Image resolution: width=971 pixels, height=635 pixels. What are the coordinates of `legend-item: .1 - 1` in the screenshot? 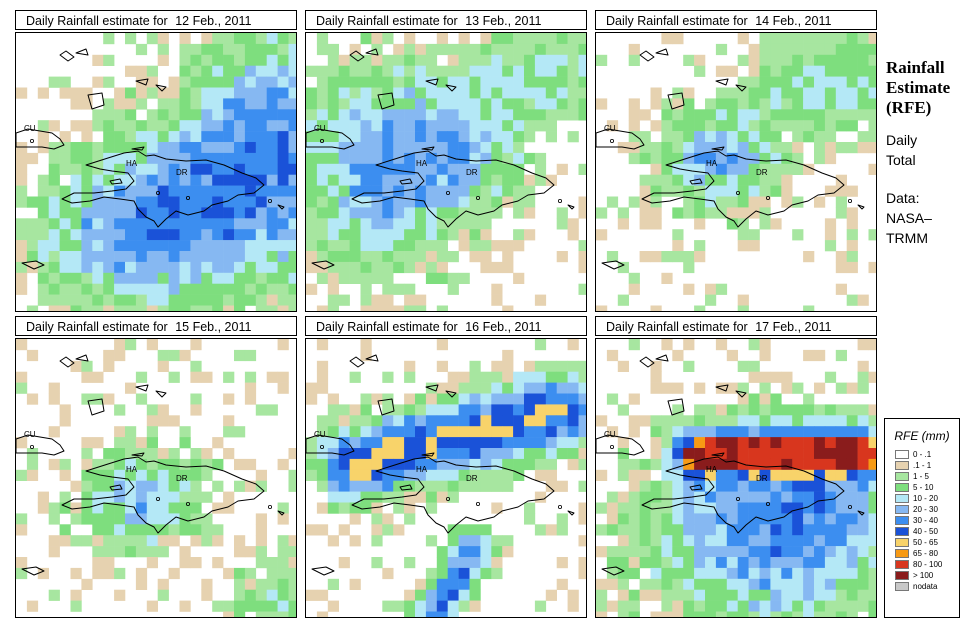 It's located at (922, 465).